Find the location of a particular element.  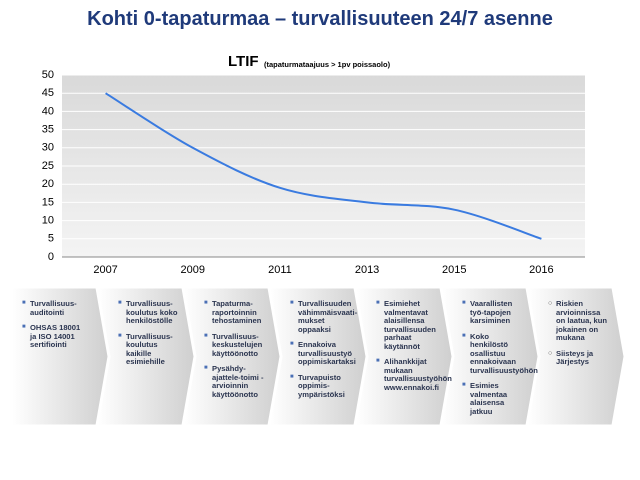

y-tick-label: 25 is located at coordinates (48, 166).